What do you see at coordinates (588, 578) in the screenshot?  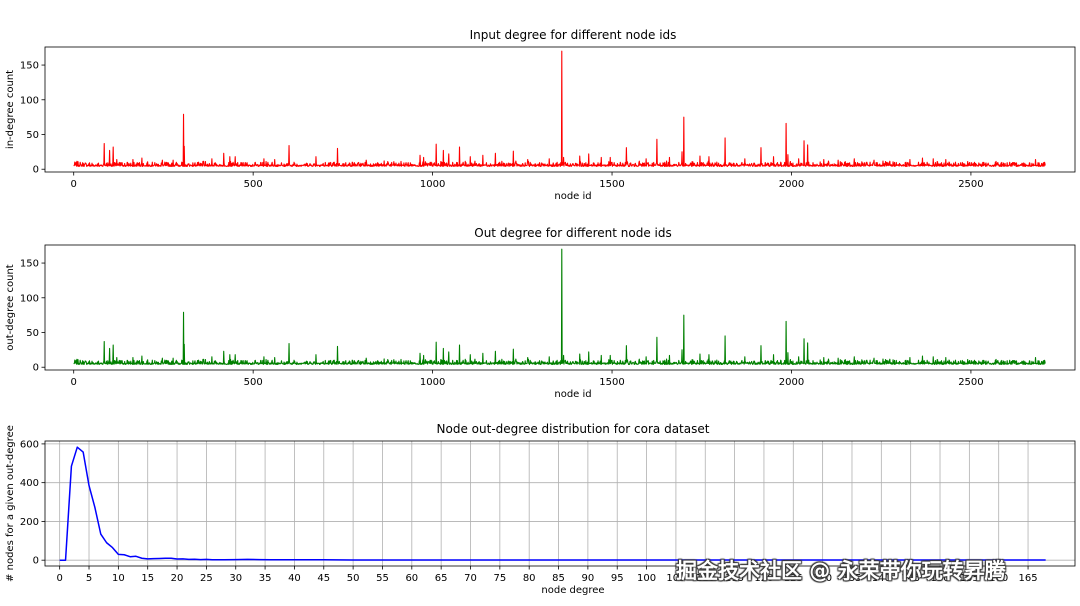 I see `x-tick-label: 90` at bounding box center [588, 578].